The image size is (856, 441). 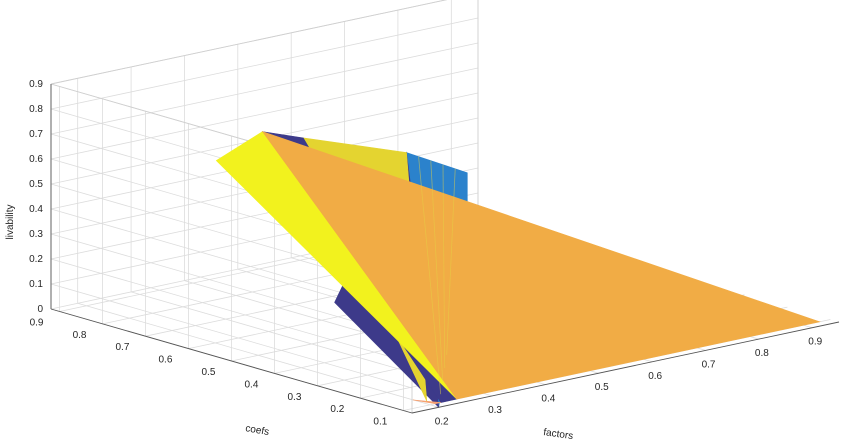 I want to click on x-axis-label: factors, so click(x=558, y=434).